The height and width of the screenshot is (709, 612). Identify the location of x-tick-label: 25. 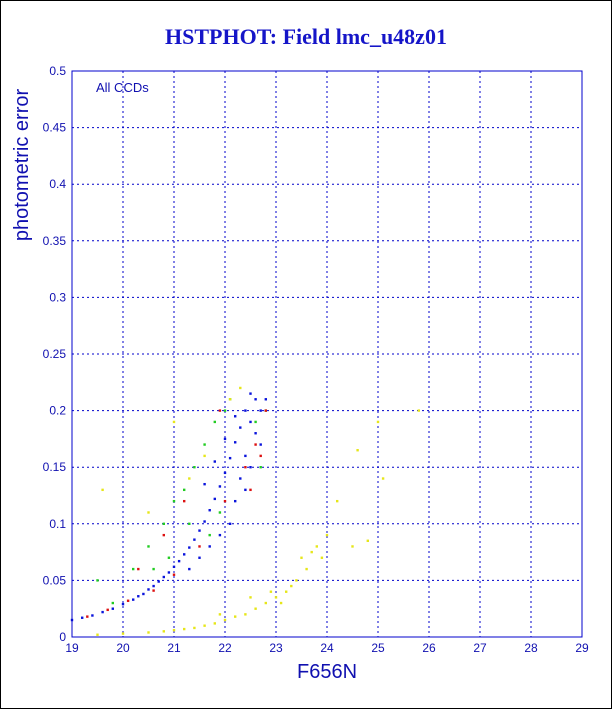
(378, 648).